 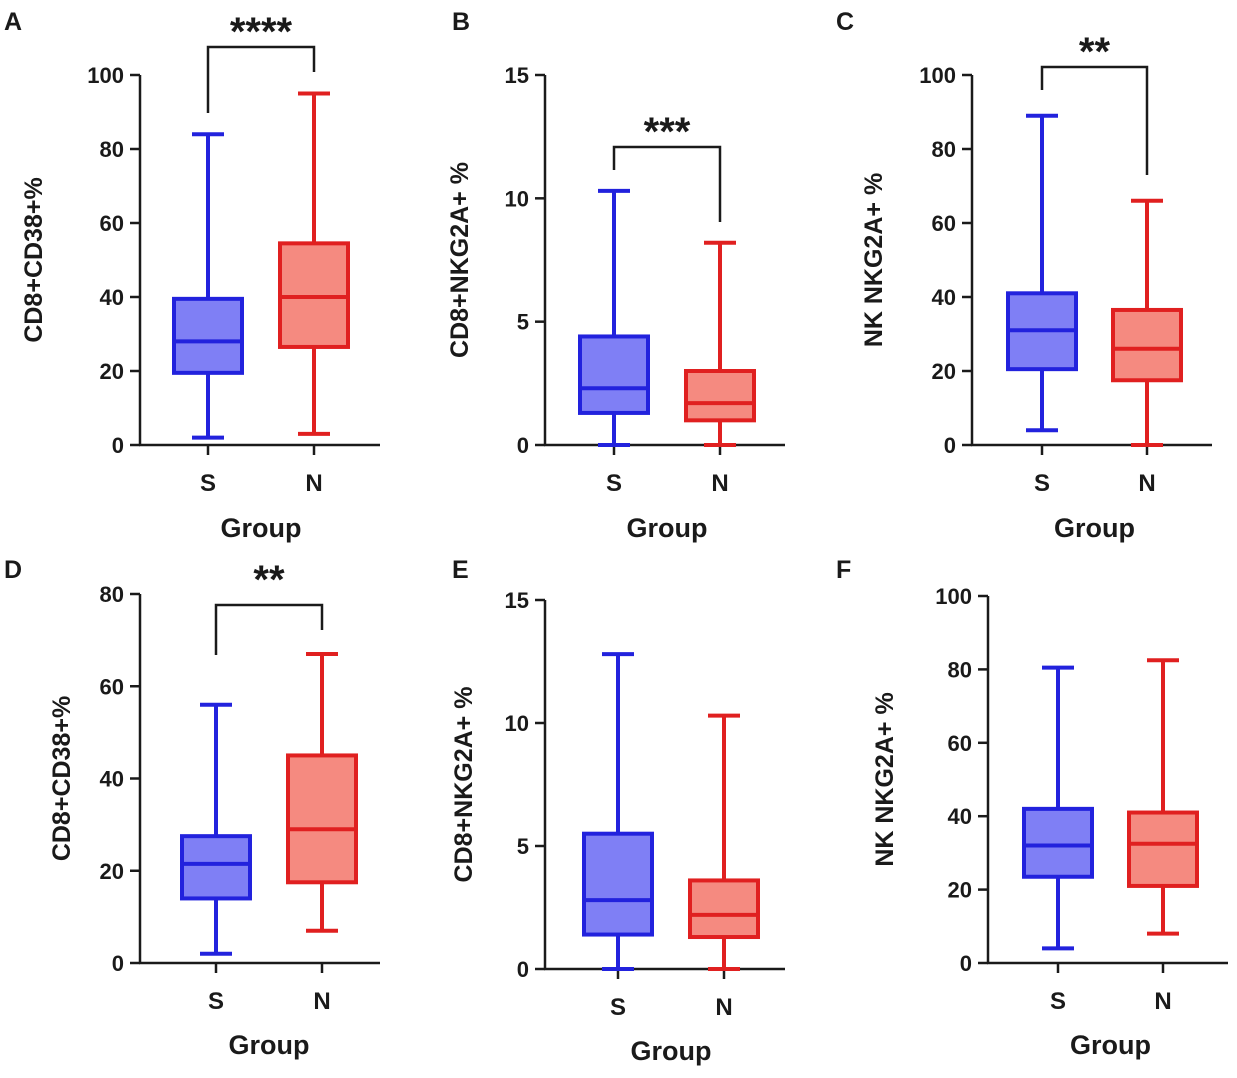 What do you see at coordinates (667, 132) in the screenshot?
I see `significance-stars: ***` at bounding box center [667, 132].